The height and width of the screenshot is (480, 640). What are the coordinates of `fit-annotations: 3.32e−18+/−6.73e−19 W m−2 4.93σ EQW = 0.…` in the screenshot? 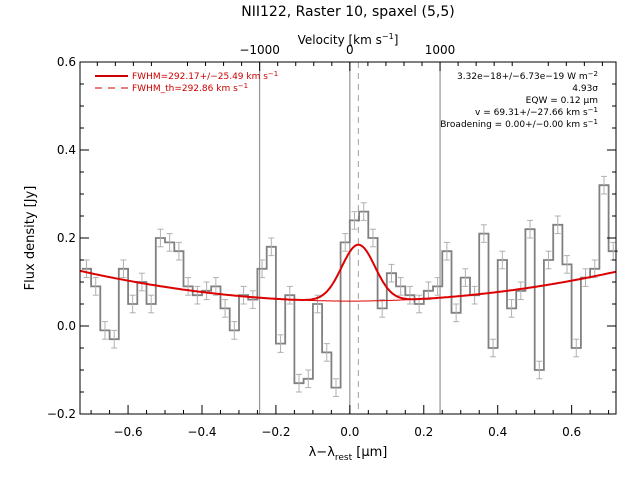 It's located at (519, 100).